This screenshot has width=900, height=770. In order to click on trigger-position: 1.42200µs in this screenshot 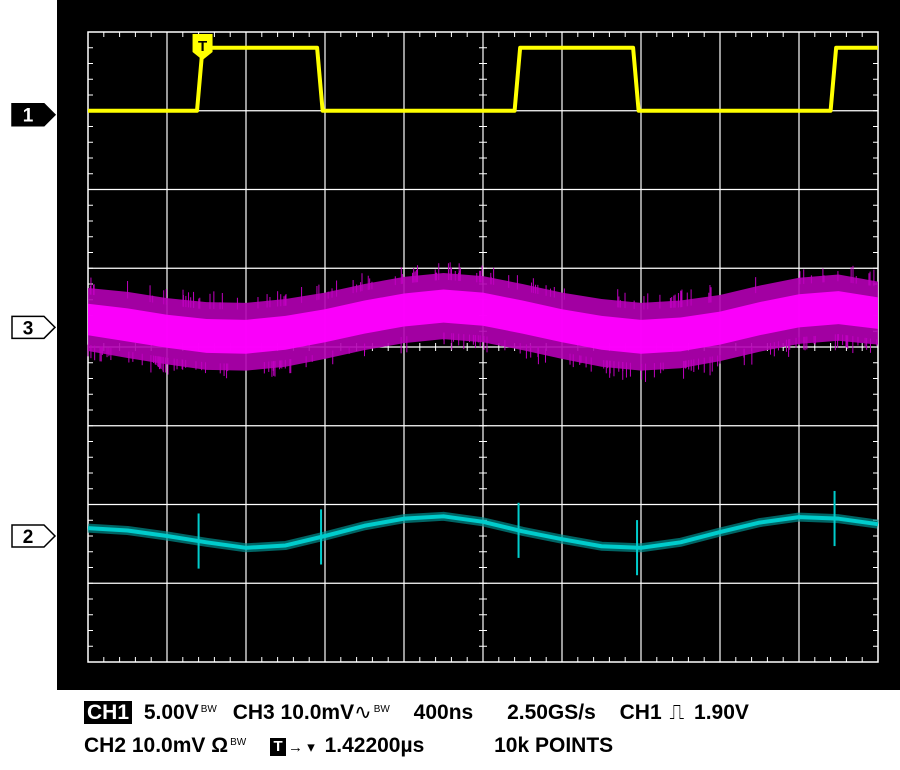, I will do `click(374, 745)`.